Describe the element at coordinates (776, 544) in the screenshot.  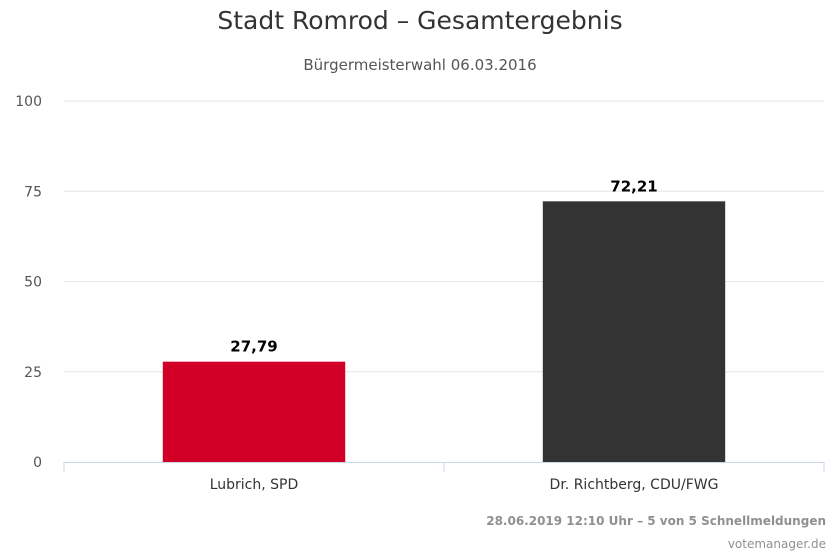
I see `footer-source: votemanager.de` at that location.